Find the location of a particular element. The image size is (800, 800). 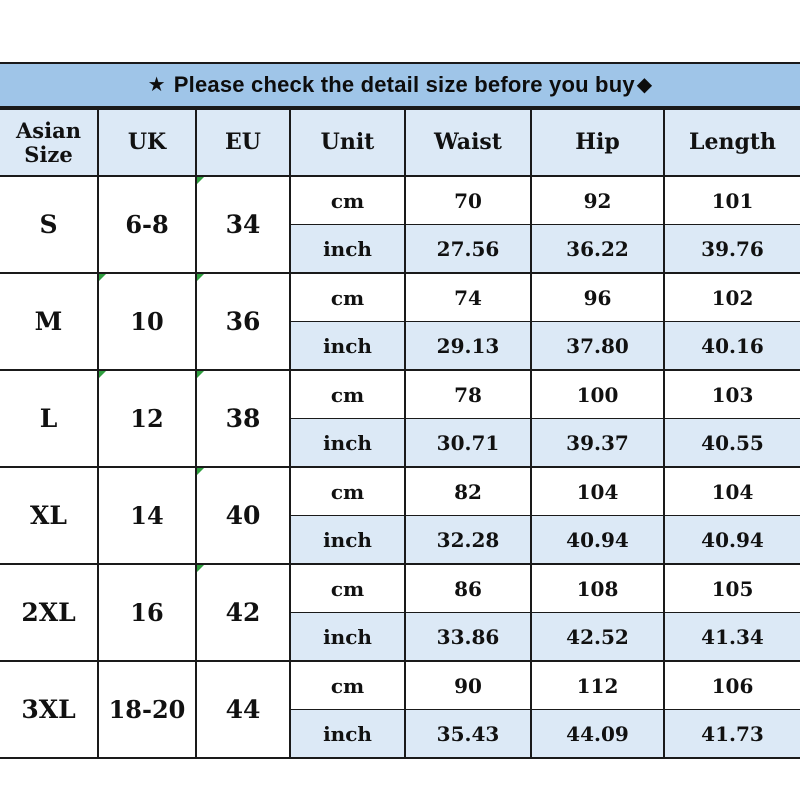

table-header-row: Asian Size UK EU Unit Waist Hip Length is located at coordinates (400, 142).